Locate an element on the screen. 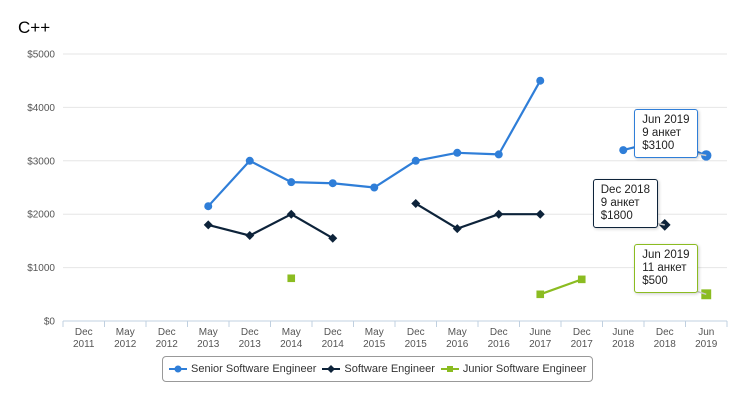 This screenshot has height=413, width=745. legend-label: Software Engineer is located at coordinates (389, 369).